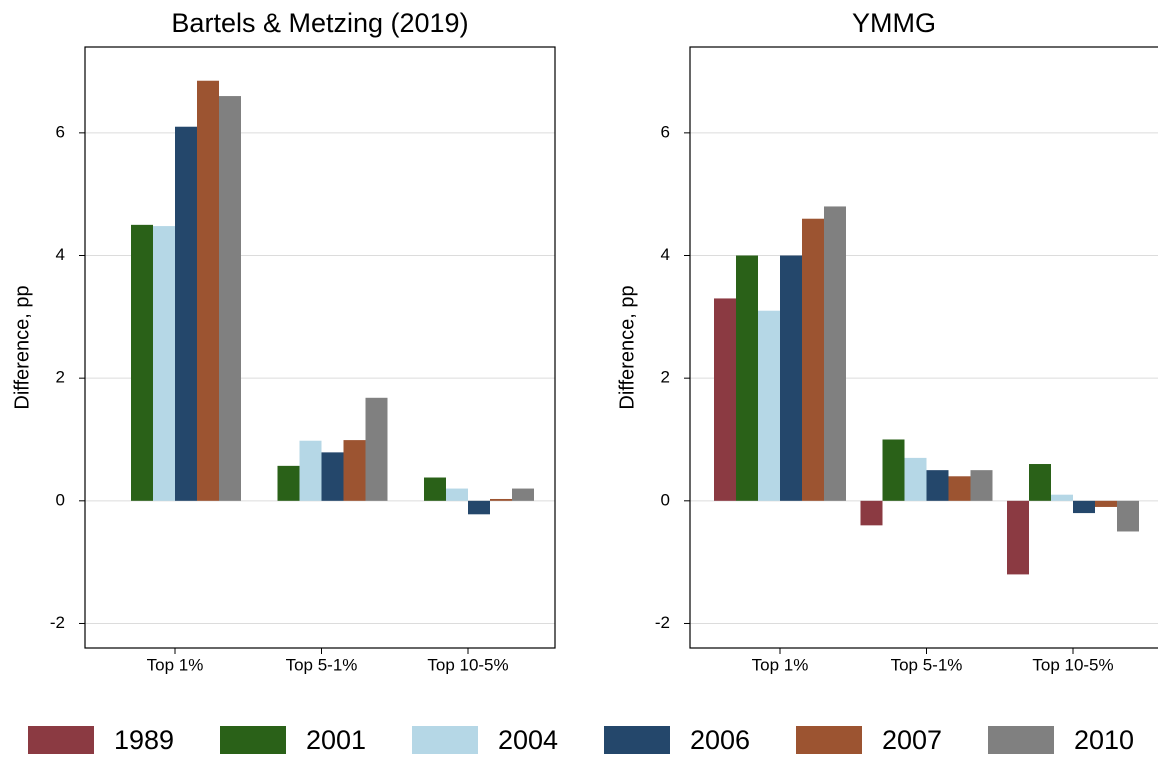 This screenshot has height=757, width=1158. What do you see at coordinates (720, 740) in the screenshot?
I see `legend-label: 2006` at bounding box center [720, 740].